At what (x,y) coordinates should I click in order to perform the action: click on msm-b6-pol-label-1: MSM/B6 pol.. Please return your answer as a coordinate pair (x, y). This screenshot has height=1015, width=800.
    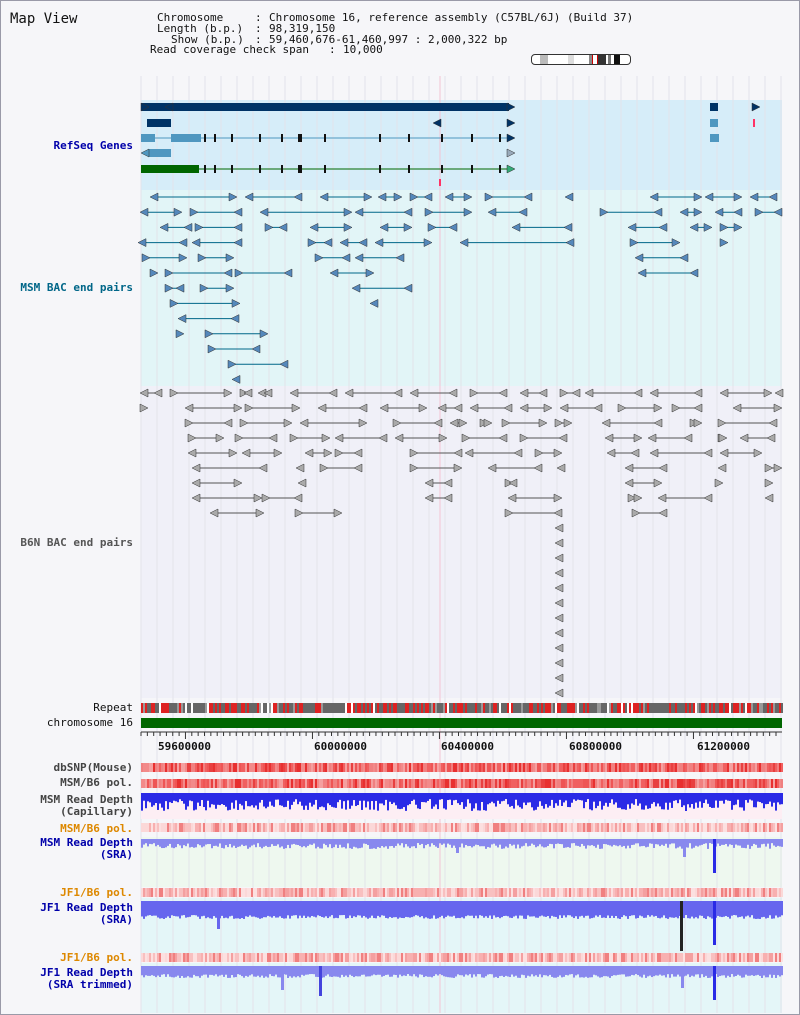
    Looking at the image, I should click on (96, 782).